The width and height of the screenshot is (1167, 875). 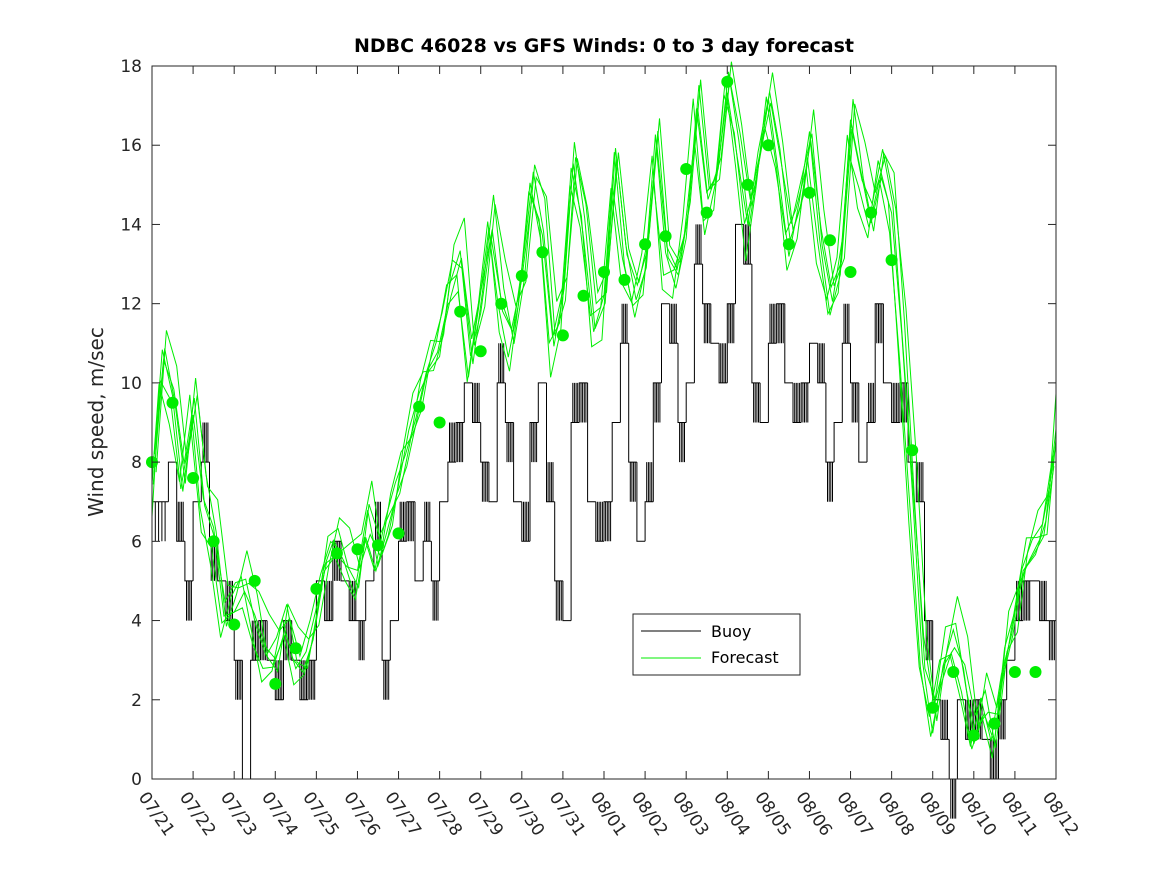 I want to click on x-tick-label: 07/28, so click(x=444, y=814).